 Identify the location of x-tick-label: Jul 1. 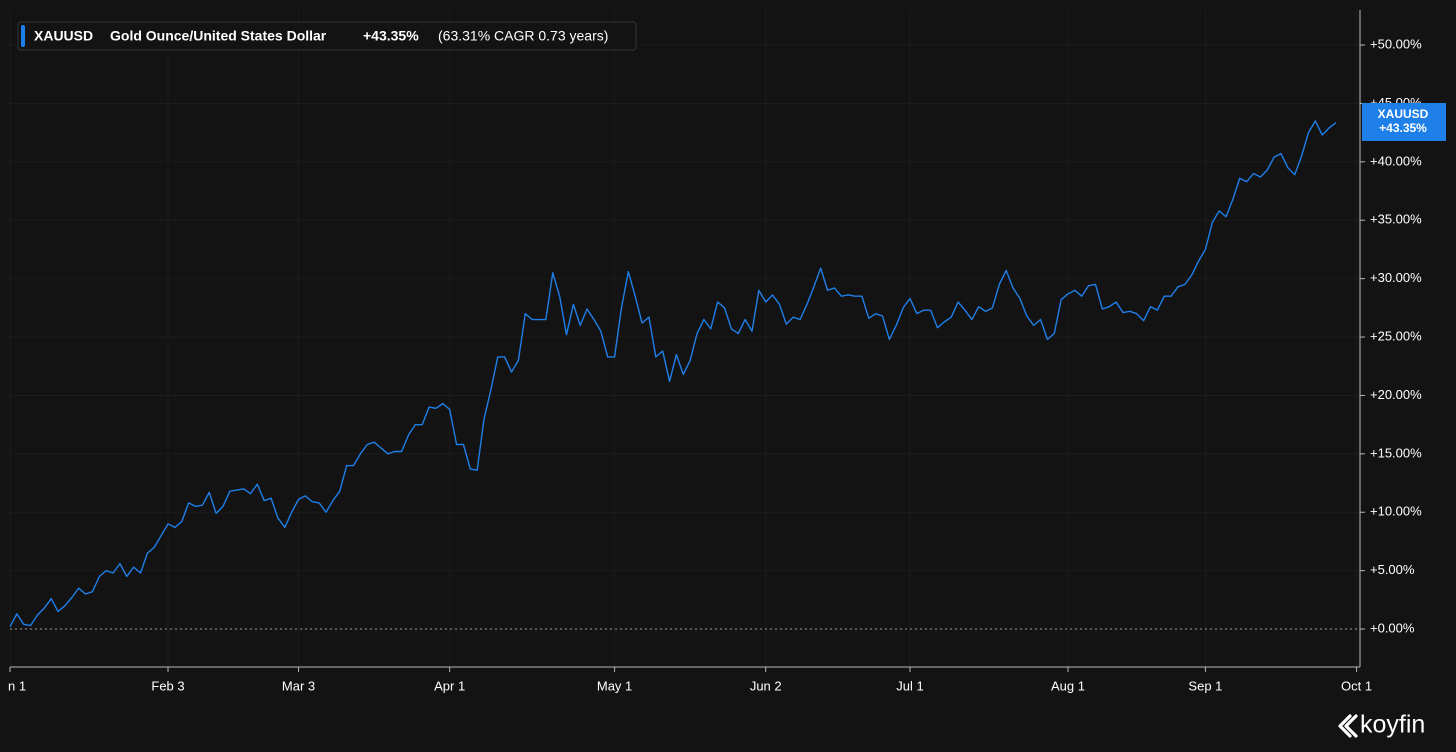
(909, 685).